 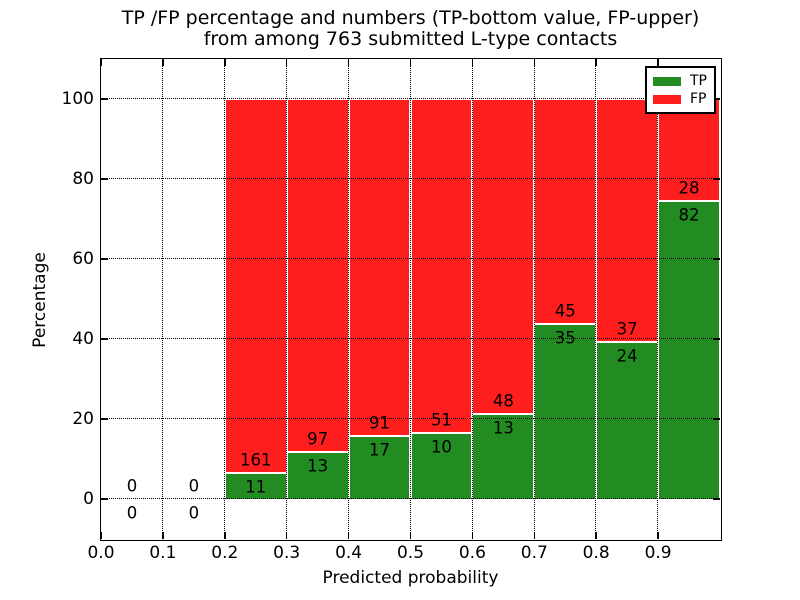 What do you see at coordinates (680, 90) in the screenshot?
I see `legend: TP FP` at bounding box center [680, 90].